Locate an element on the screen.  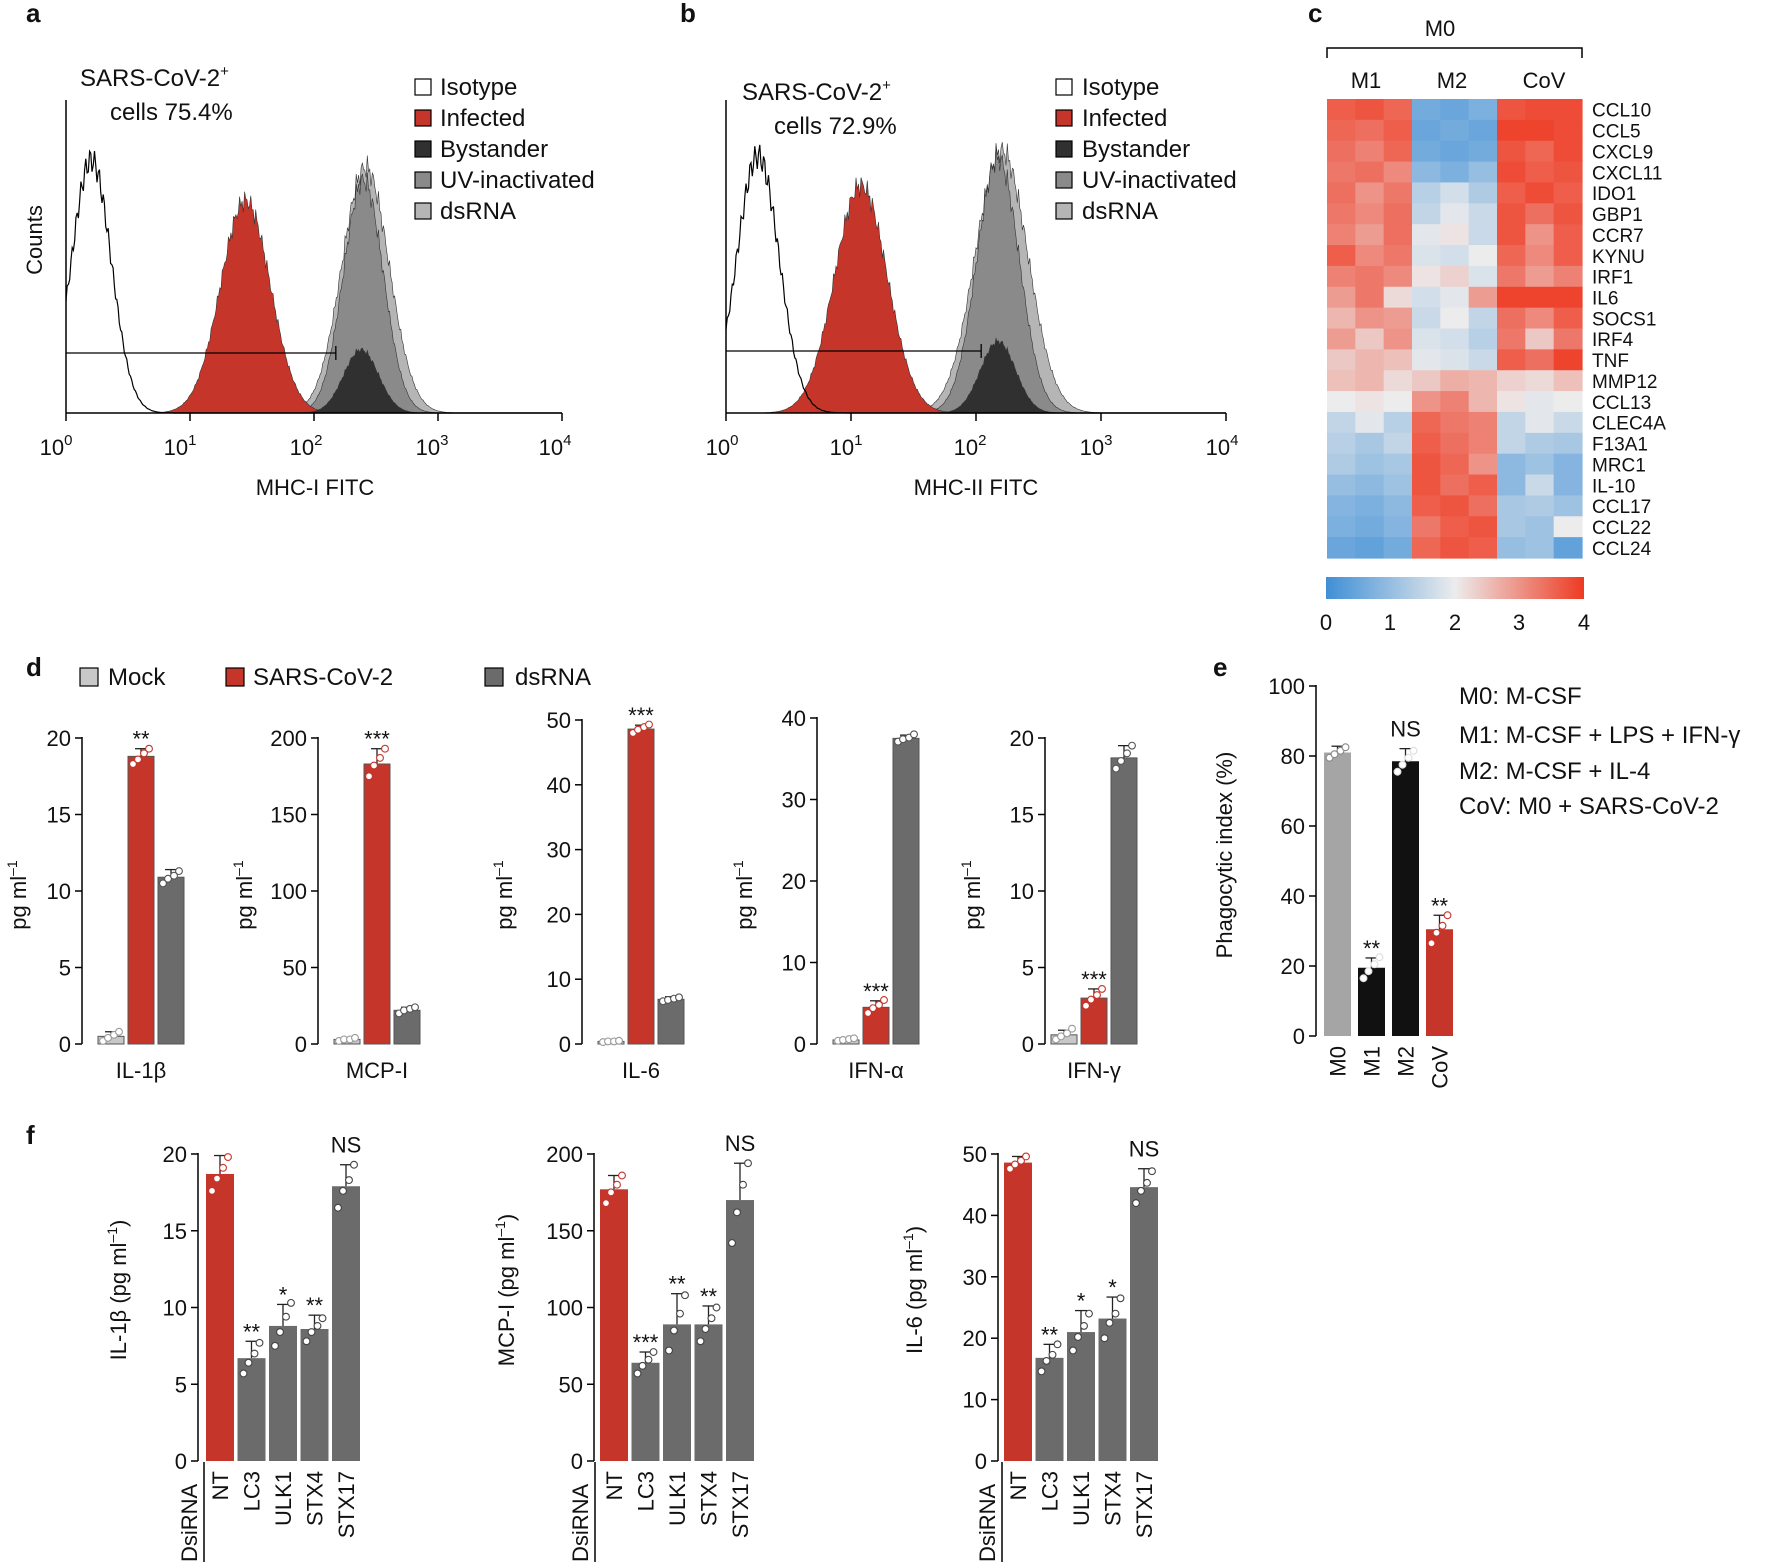
chart-d3: 0 10 20 30 40 50 *** IL-6 is located at coordinates (616, 893).